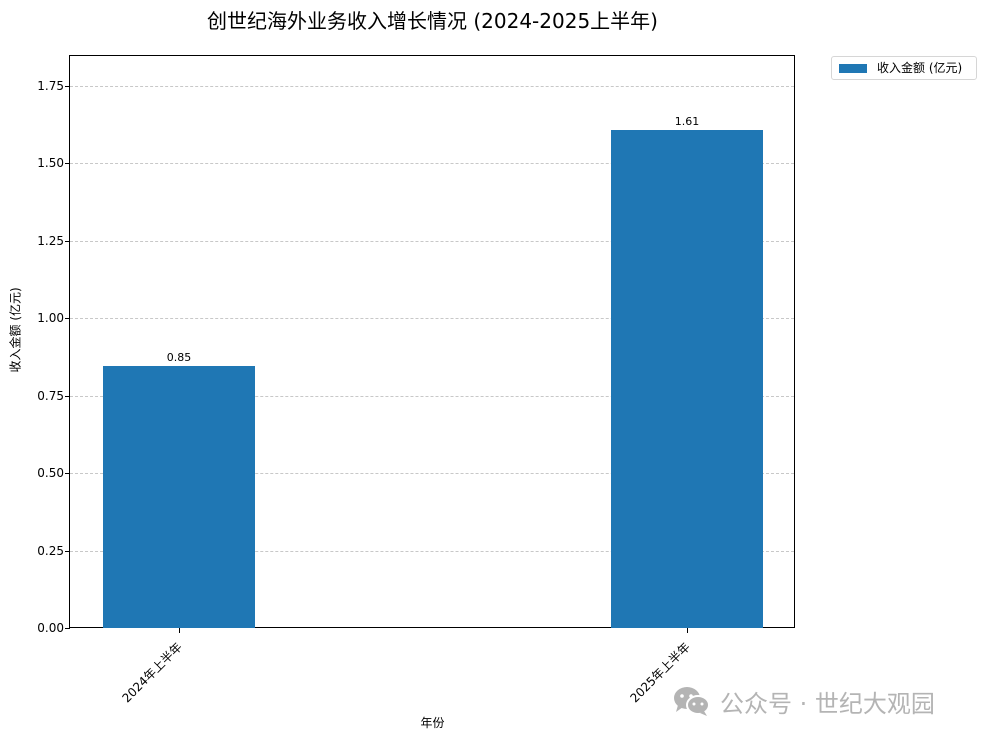 The width and height of the screenshot is (987, 739). Describe the element at coordinates (50, 163) in the screenshot. I see `y-tick-label: 1.50` at that location.